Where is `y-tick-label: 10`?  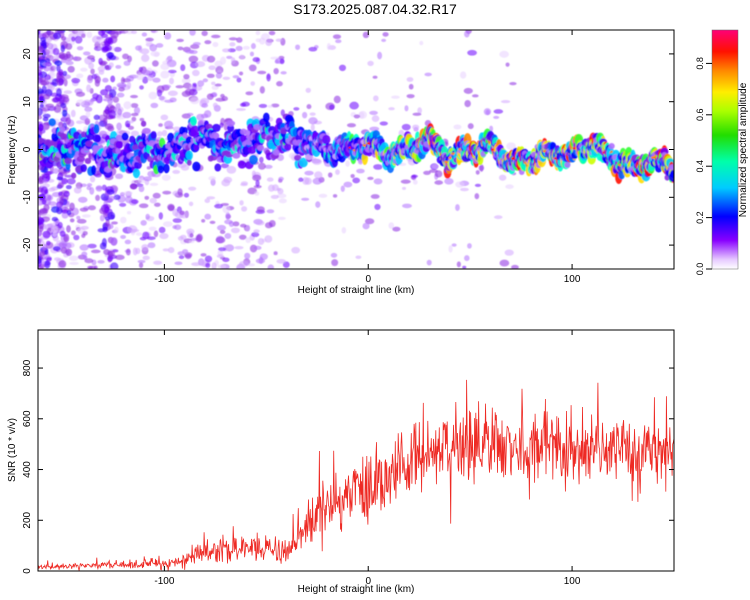
y-tick-label: 10 is located at coordinates (27, 102).